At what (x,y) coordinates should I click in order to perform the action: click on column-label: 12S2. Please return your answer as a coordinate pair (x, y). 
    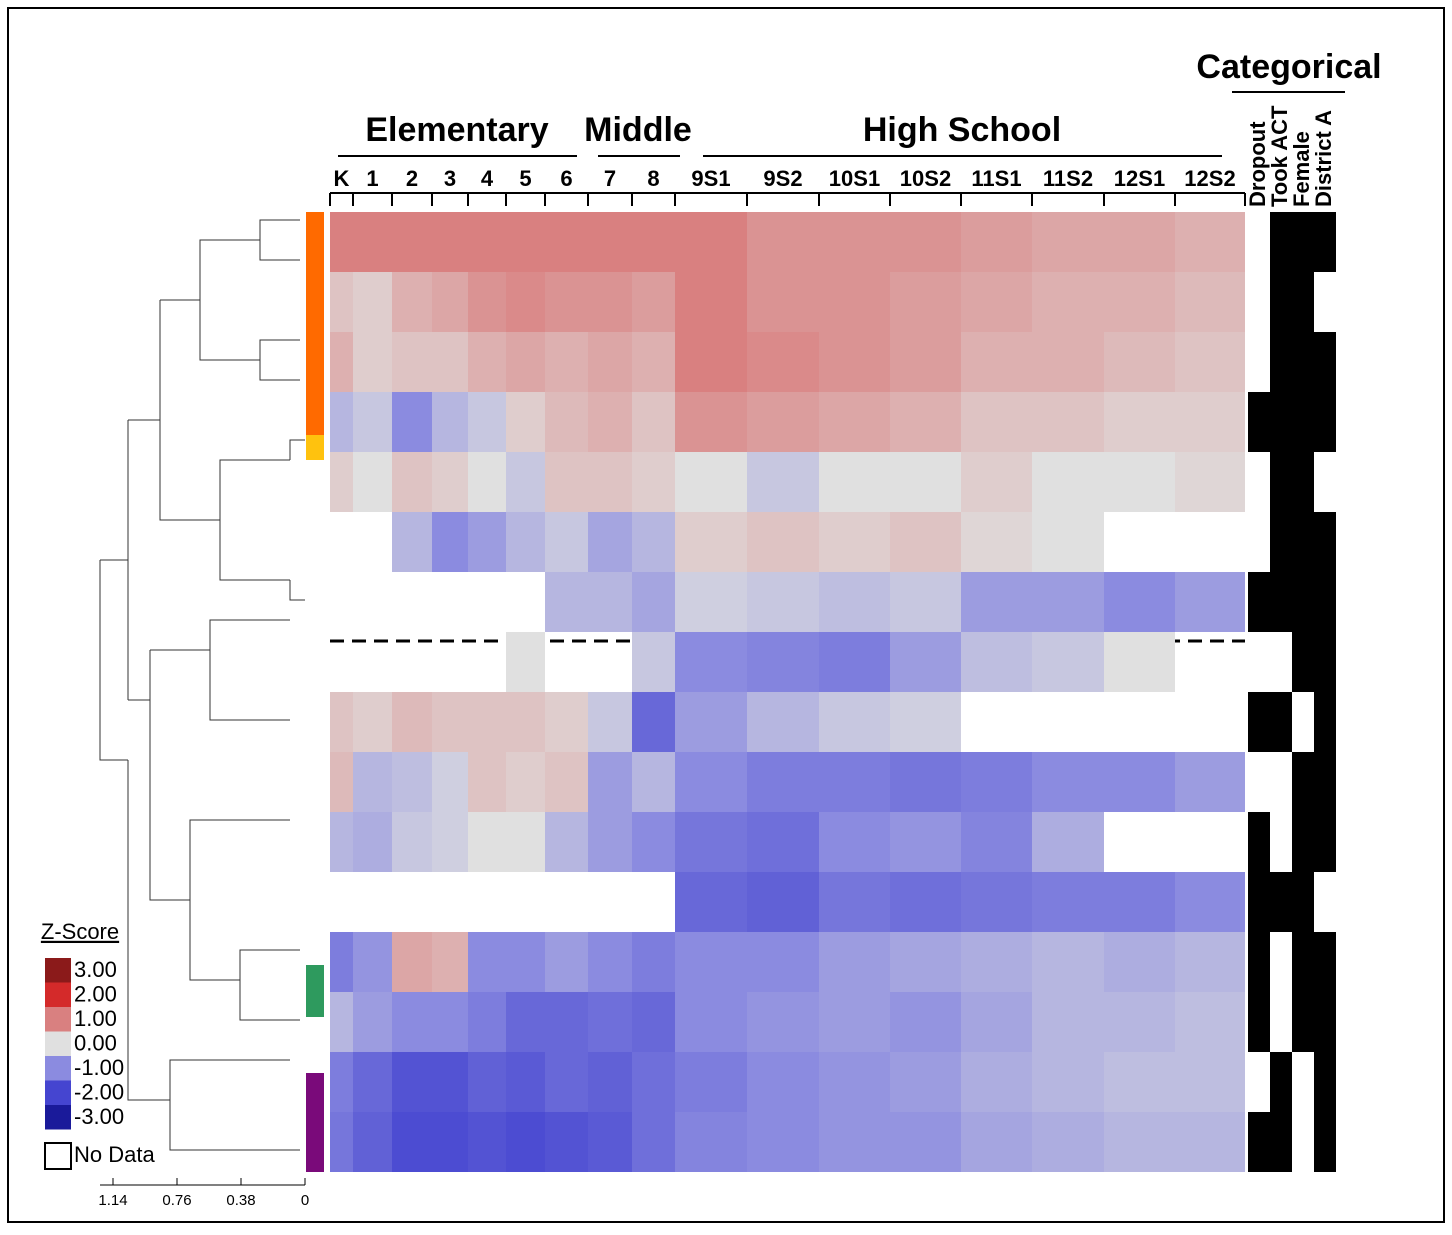
    Looking at the image, I should click on (1209, 178).